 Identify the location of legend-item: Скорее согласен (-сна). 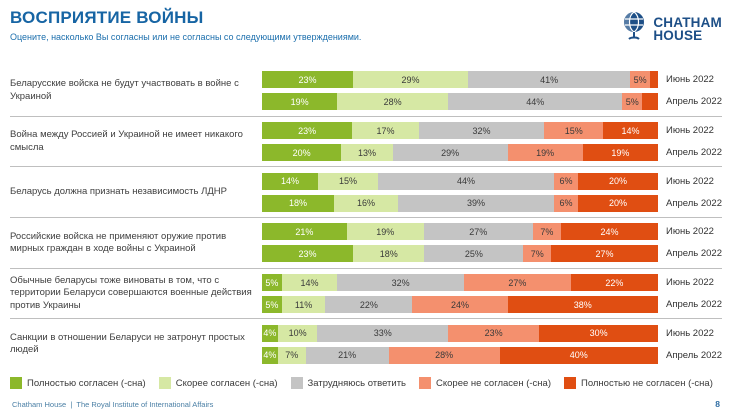
(218, 383).